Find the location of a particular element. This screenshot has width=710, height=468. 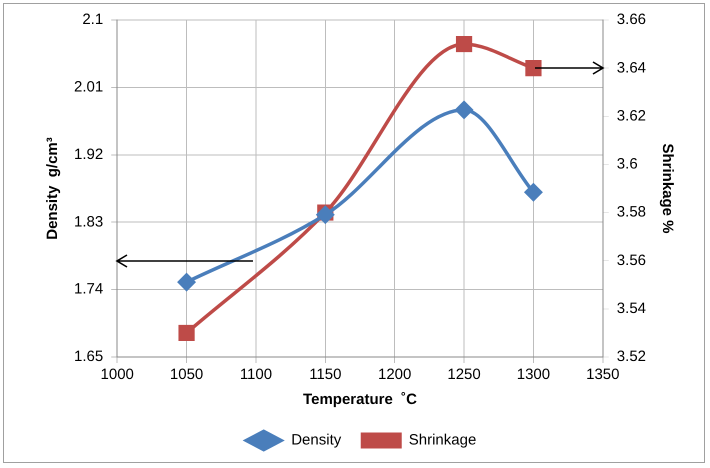

legend-label: Density is located at coordinates (316, 440).